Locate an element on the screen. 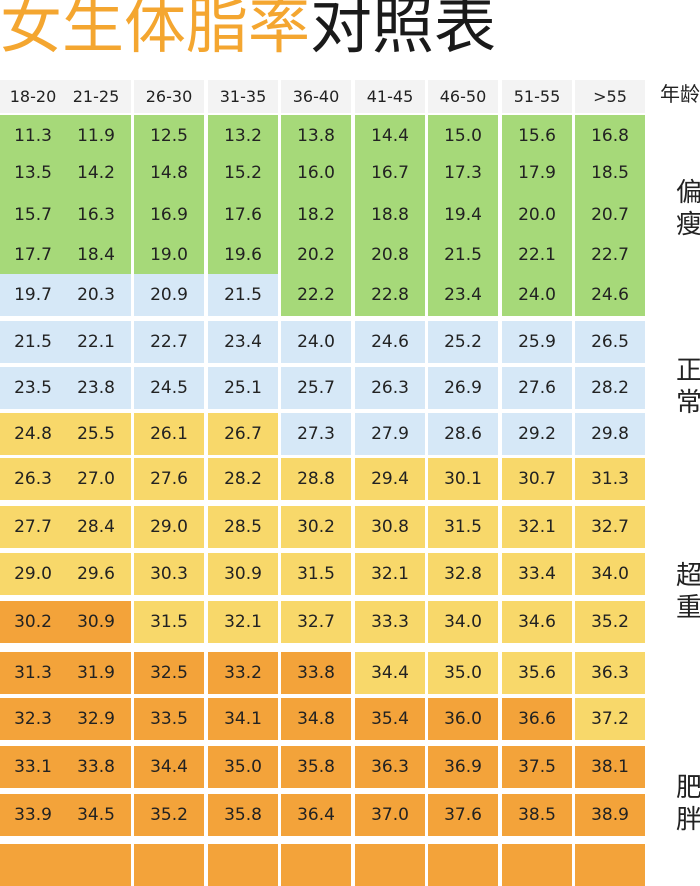 The image size is (700, 886). table-cell: 18.5 is located at coordinates (610, 173).